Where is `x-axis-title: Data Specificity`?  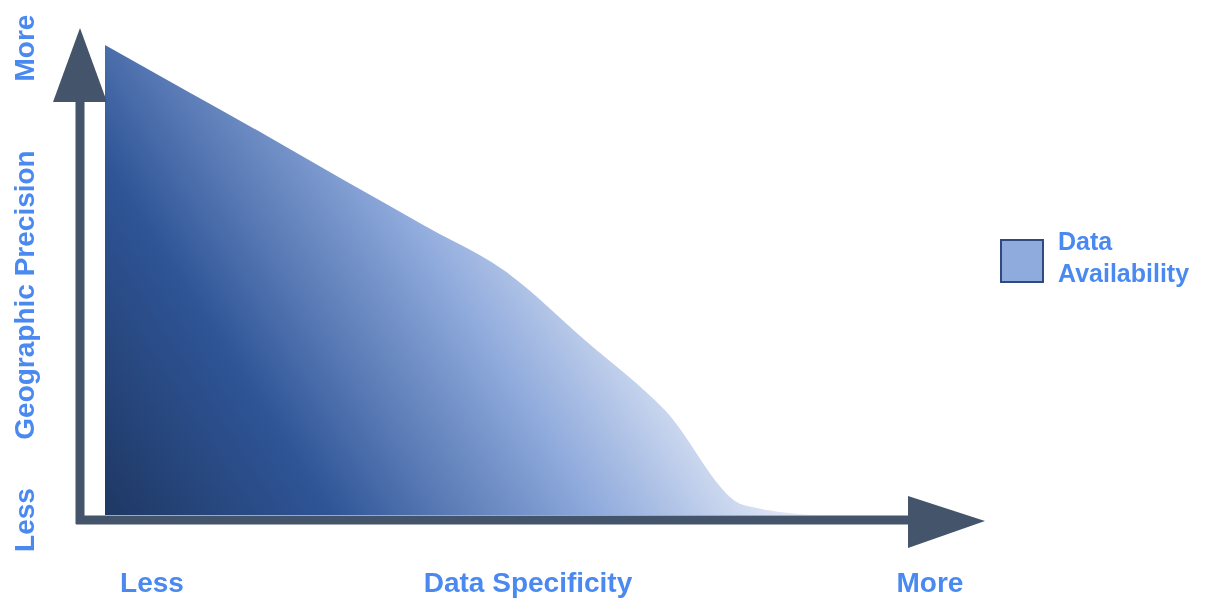
x-axis-title: Data Specificity is located at coordinates (528, 582).